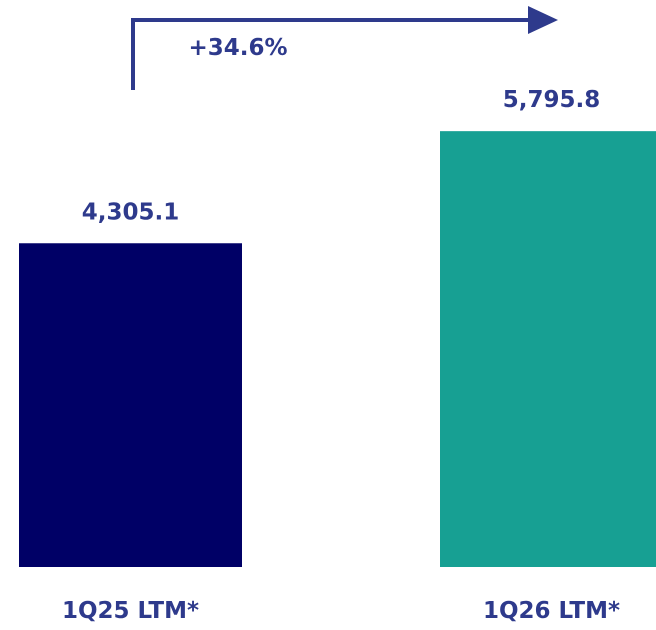 Image resolution: width=656 pixels, height=630 pixels. I want to click on growth-arrow: +34.6%, so click(344, 48).